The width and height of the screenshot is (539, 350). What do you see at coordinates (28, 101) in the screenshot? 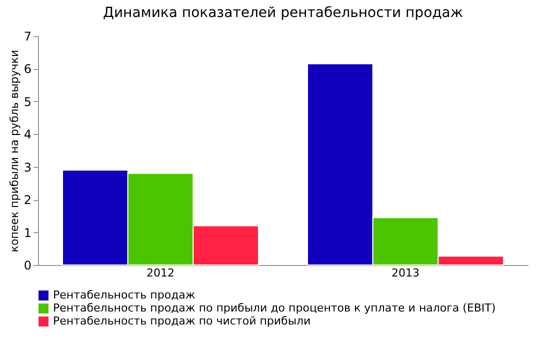
I see `y-tick-label: 5` at bounding box center [28, 101].